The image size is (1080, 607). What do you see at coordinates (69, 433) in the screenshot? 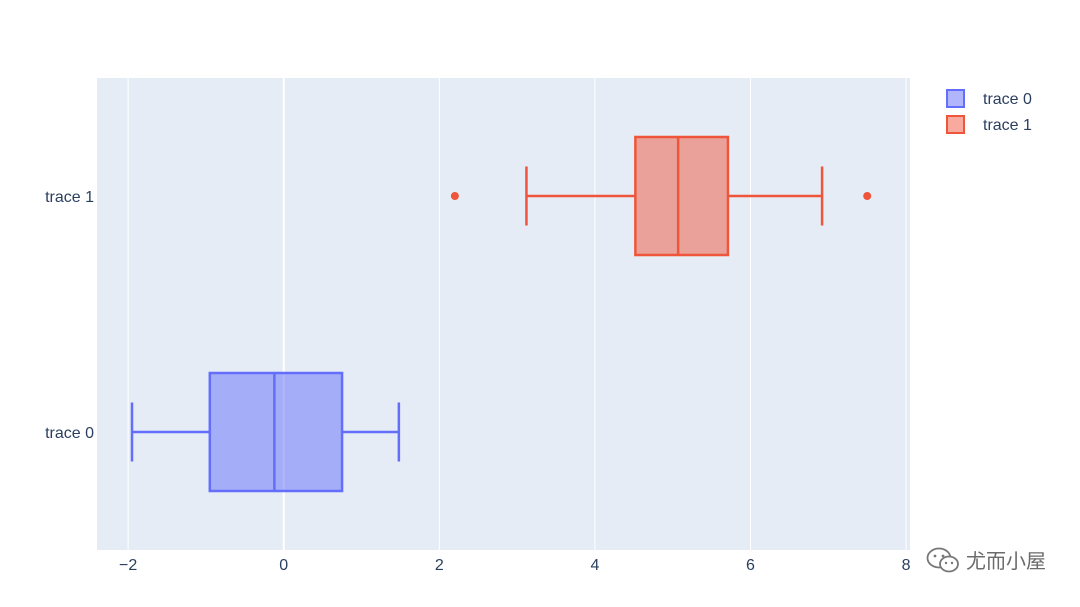
I see `y-tick-label: trace 0` at bounding box center [69, 433].